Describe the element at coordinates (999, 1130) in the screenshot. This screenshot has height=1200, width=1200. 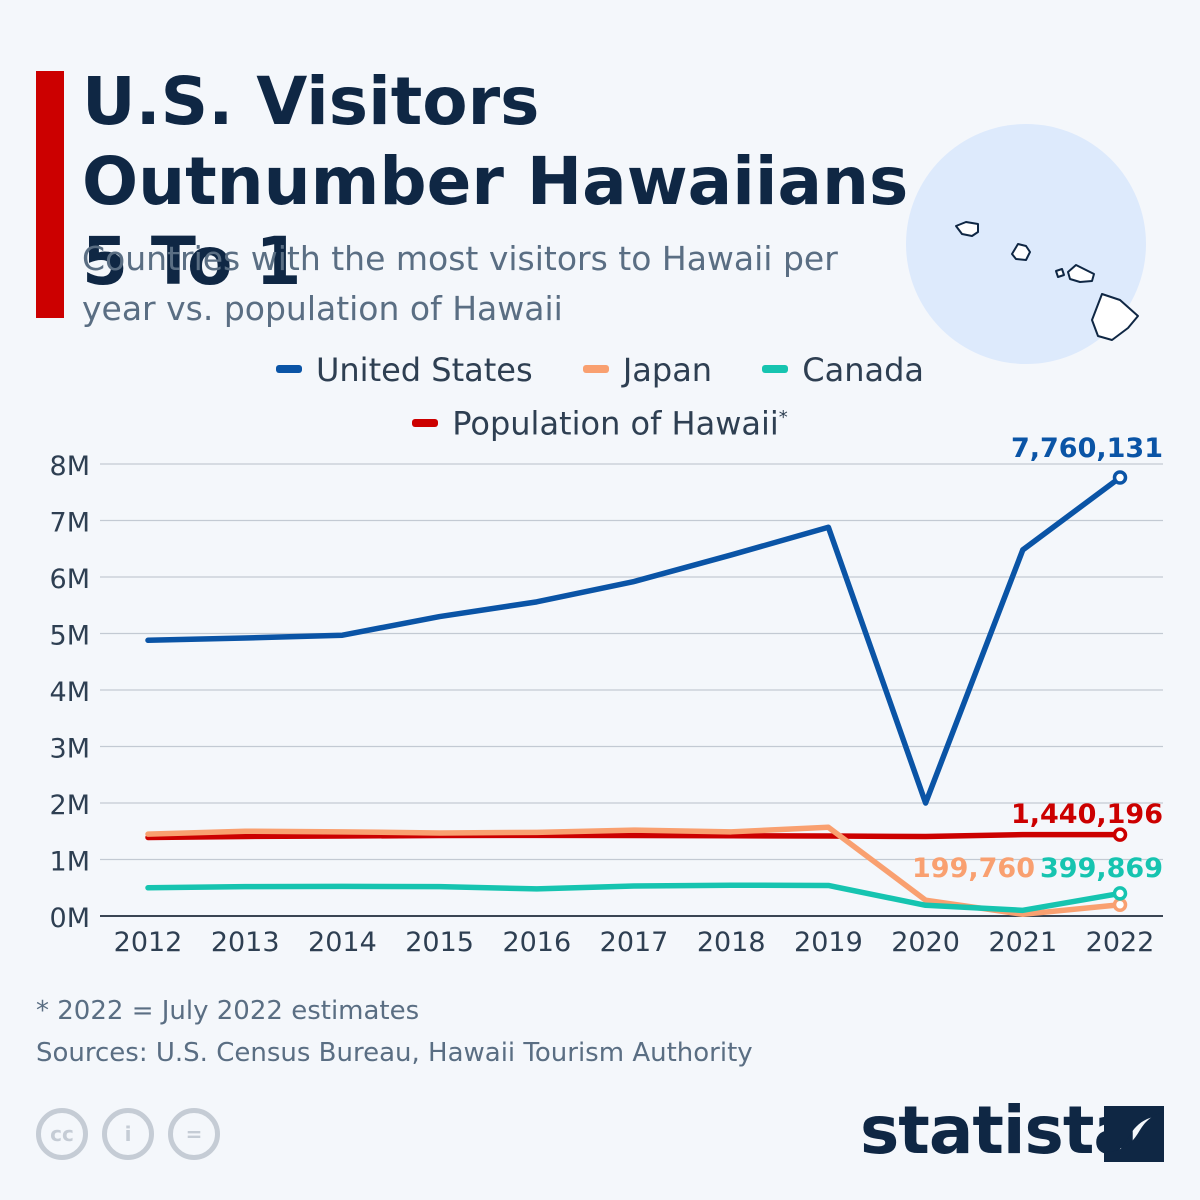
I see `statista-logo-text: statista` at that location.